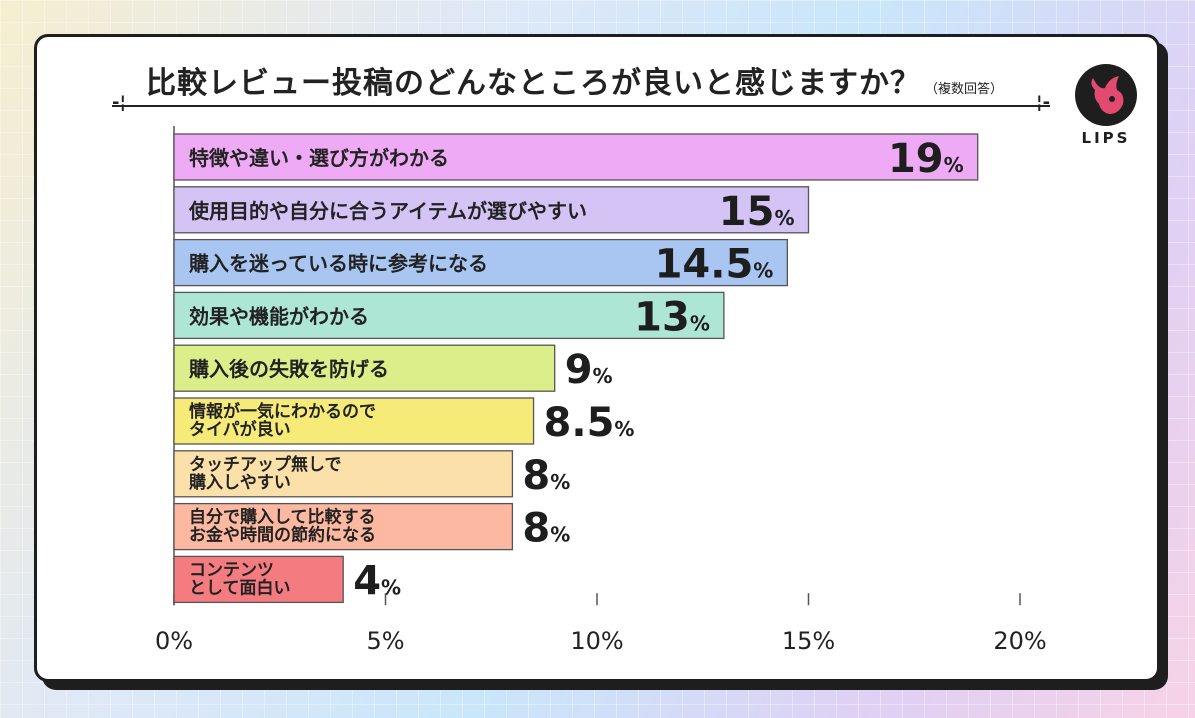  I want to click on bar-value-label: 9%, so click(589, 370).